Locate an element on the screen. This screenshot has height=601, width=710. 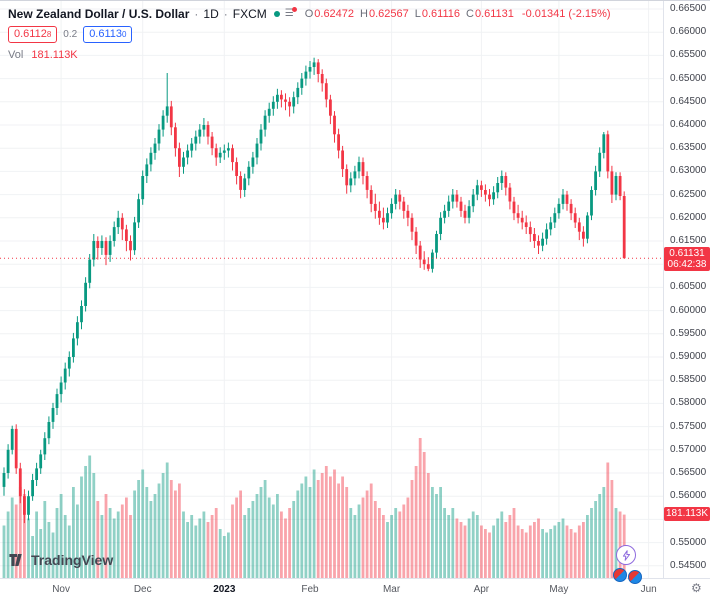
price-scale-label: 0.62000 is located at coordinates (688, 217).